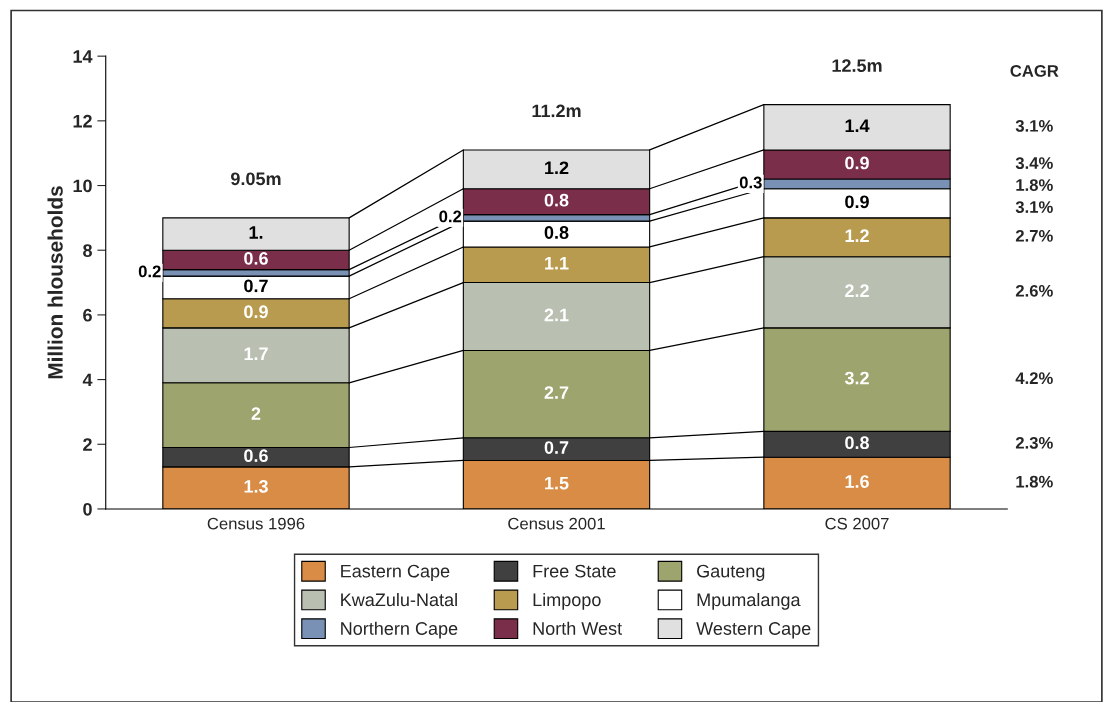 The width and height of the screenshot is (1113, 702). I want to click on y-axis-title: Million hlouseholds, so click(55, 282).